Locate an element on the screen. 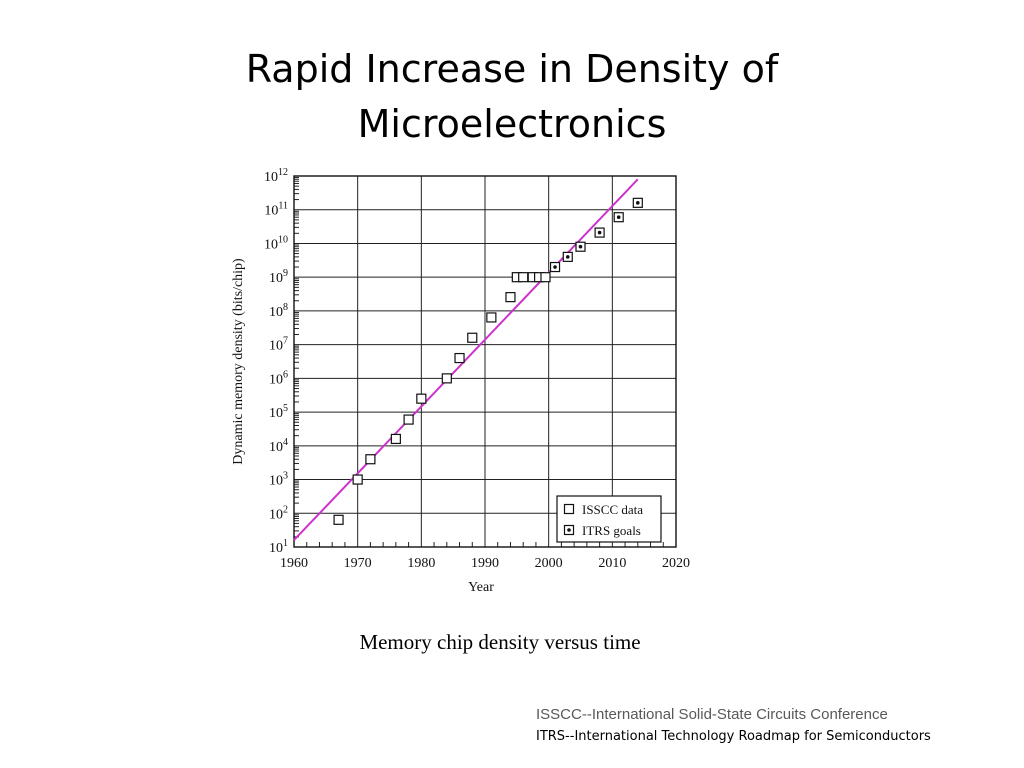  x-tick-label: 2020 is located at coordinates (676, 563).